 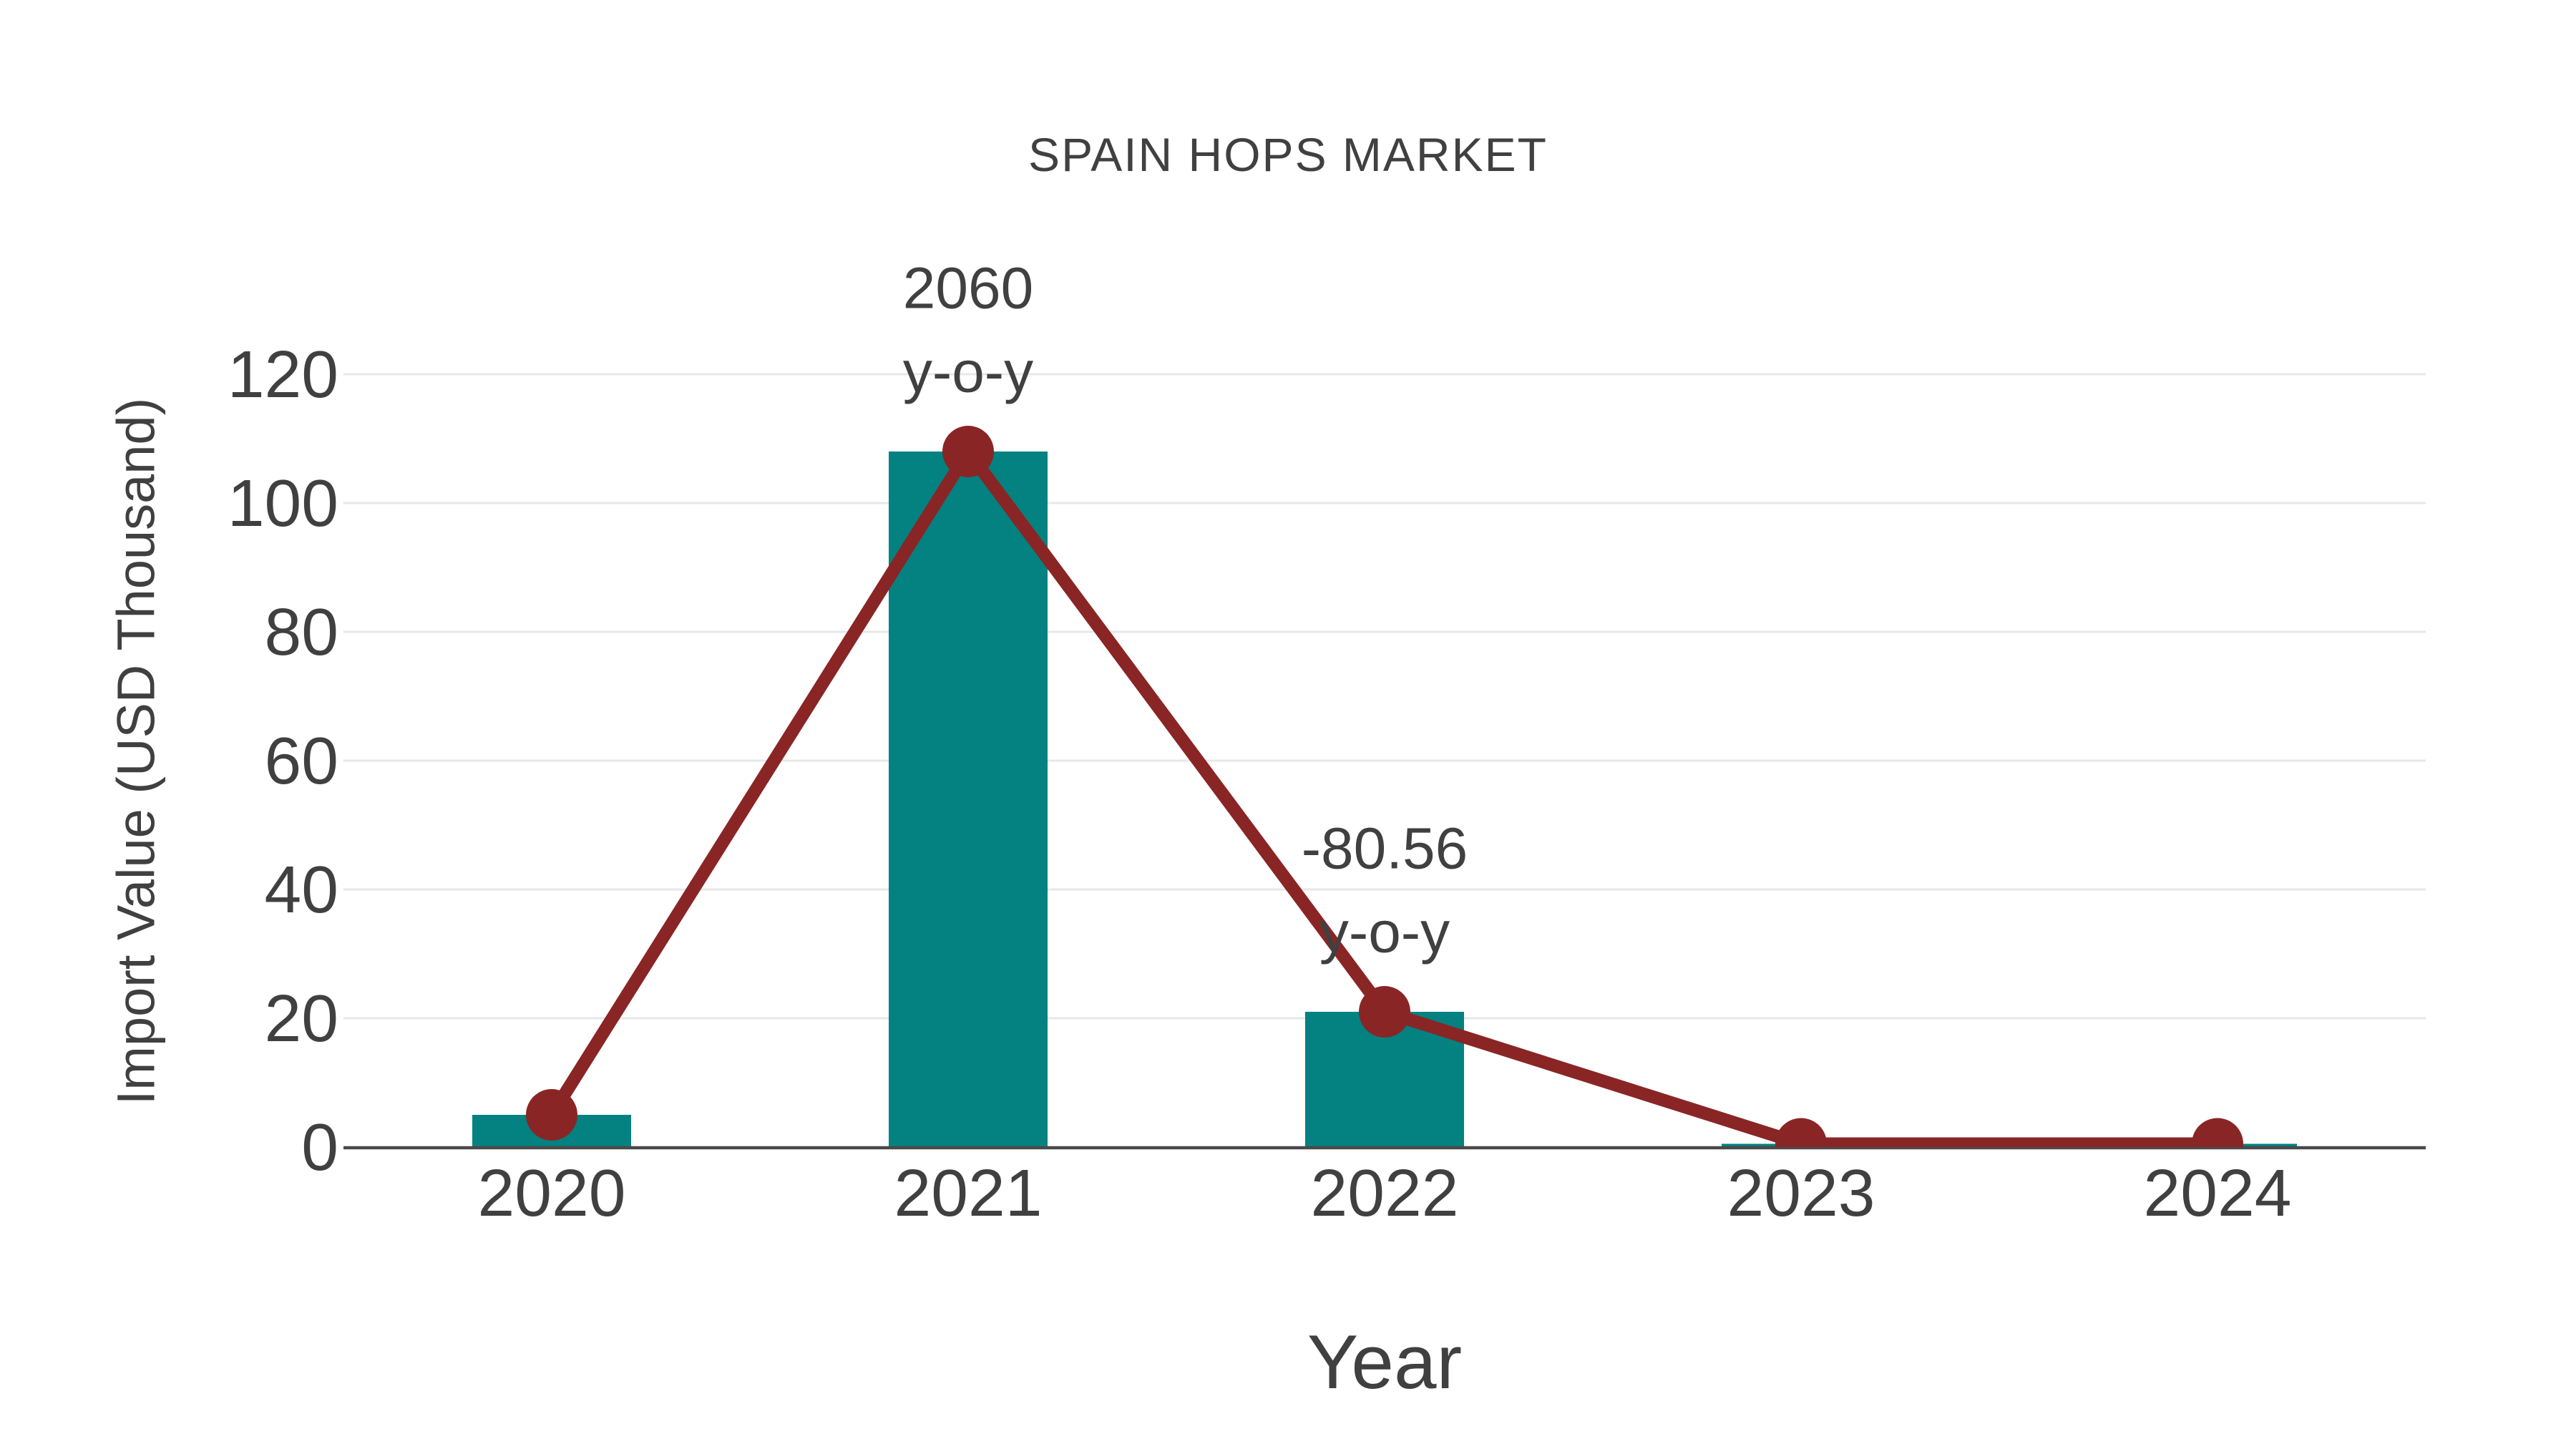 What do you see at coordinates (301, 889) in the screenshot?
I see `y-tick-label: 40` at bounding box center [301, 889].